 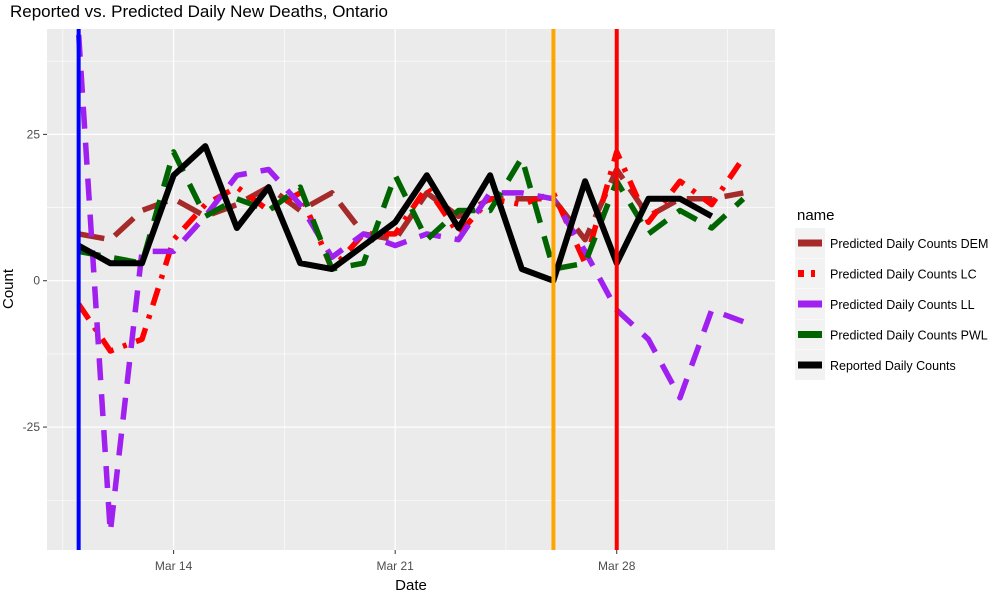 I want to click on legend-label: Predicted Daily Counts LC, so click(x=903, y=275).